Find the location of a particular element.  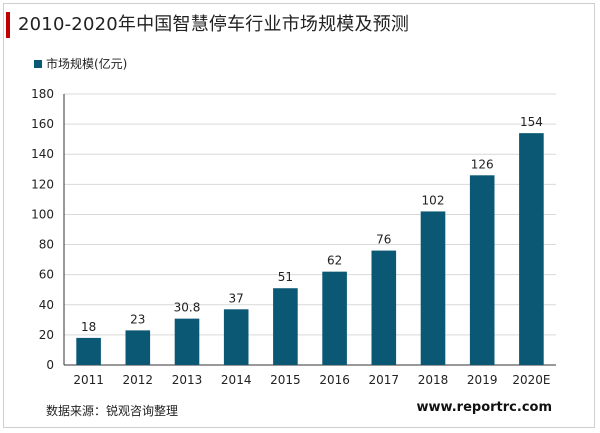

data-label: 18 is located at coordinates (88, 327).